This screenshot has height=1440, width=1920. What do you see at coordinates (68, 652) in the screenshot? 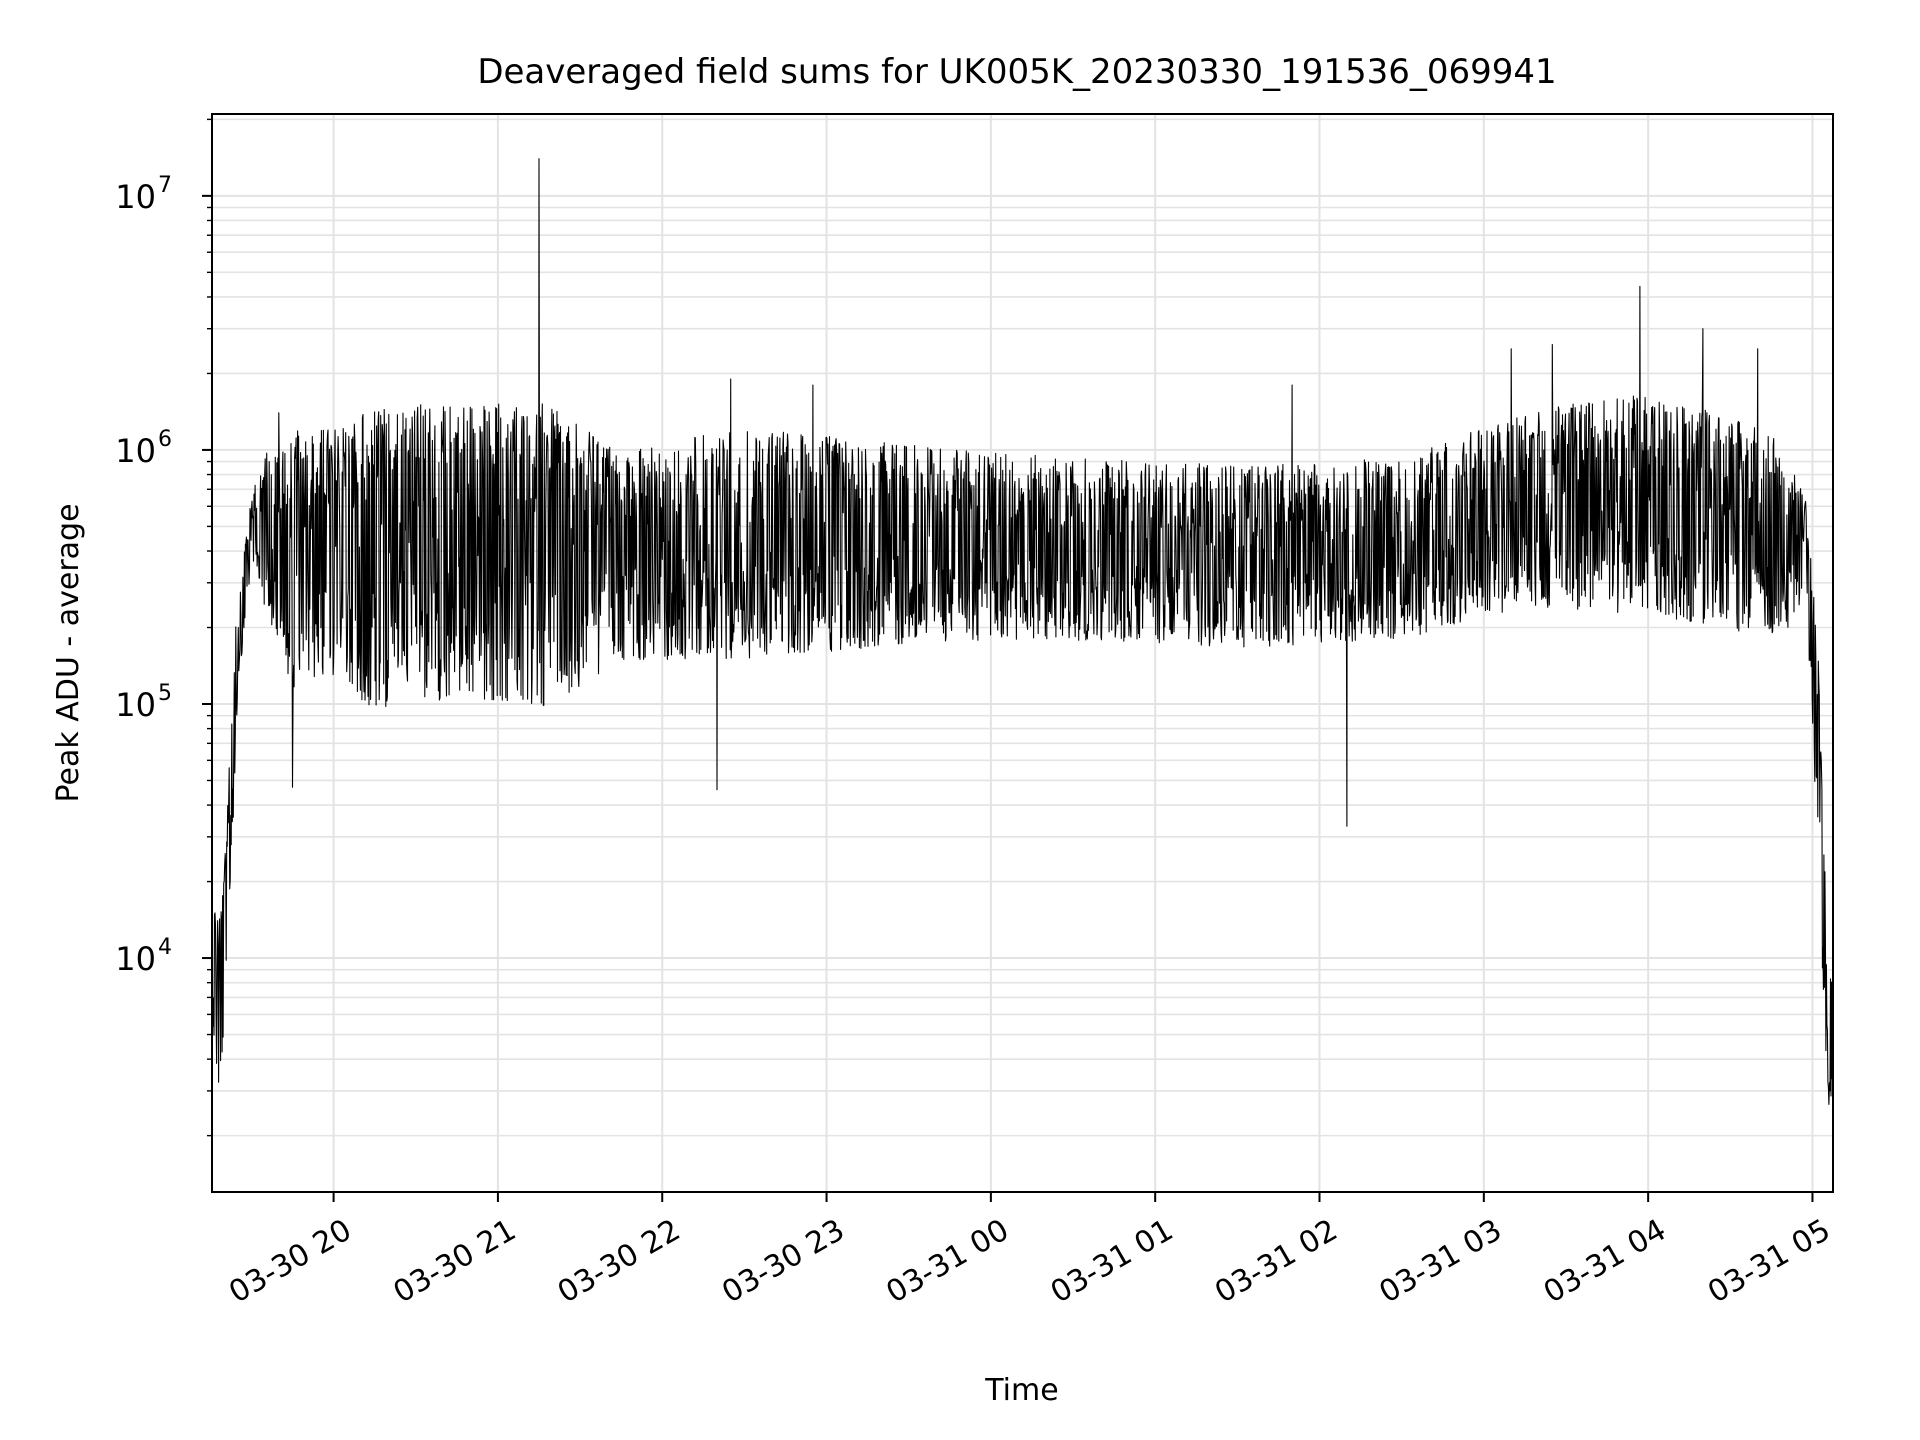
I see `y-axis-label: Peak ADU - average` at bounding box center [68, 652].